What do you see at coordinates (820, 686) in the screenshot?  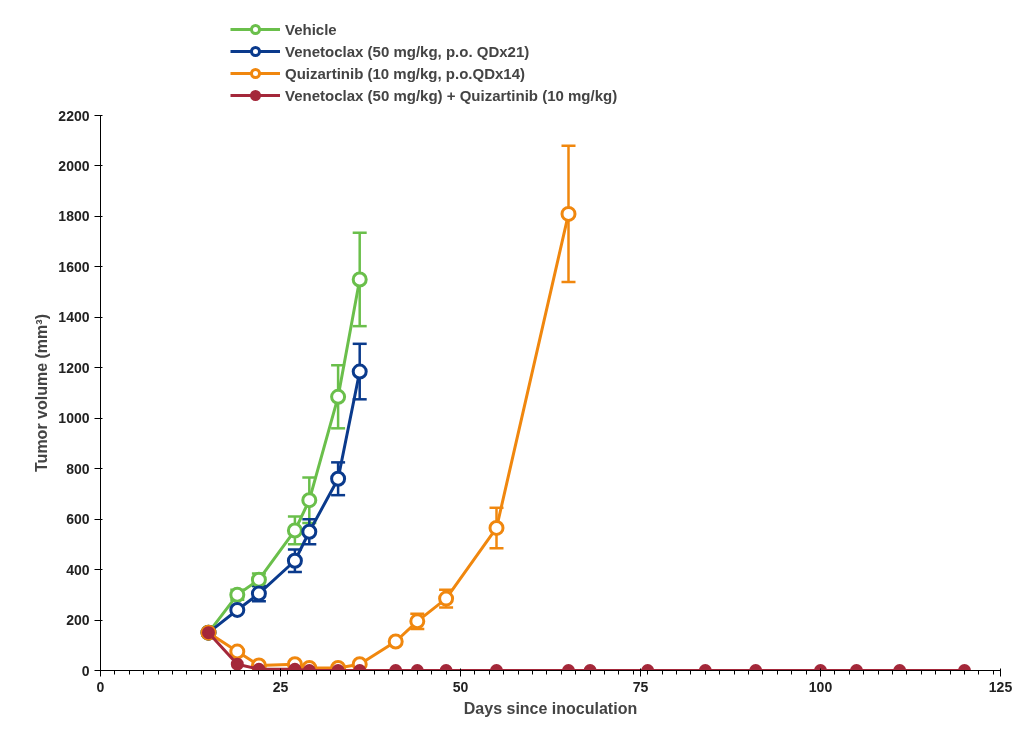 I see `x-tick-label: 100` at bounding box center [820, 686].